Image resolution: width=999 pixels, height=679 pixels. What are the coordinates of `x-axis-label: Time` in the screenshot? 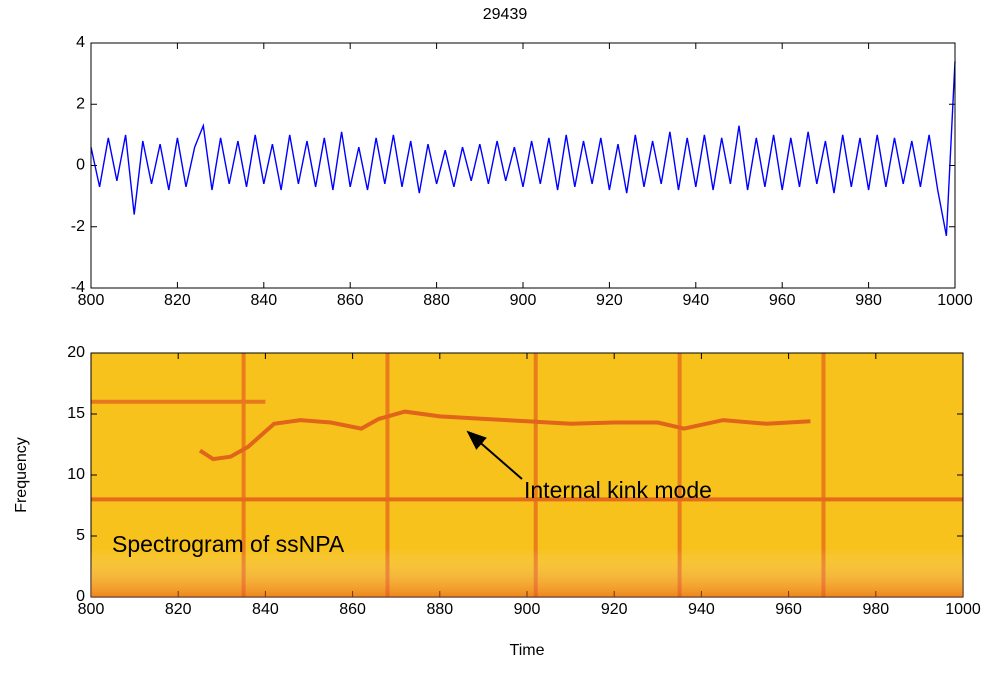 It's located at (527, 650).